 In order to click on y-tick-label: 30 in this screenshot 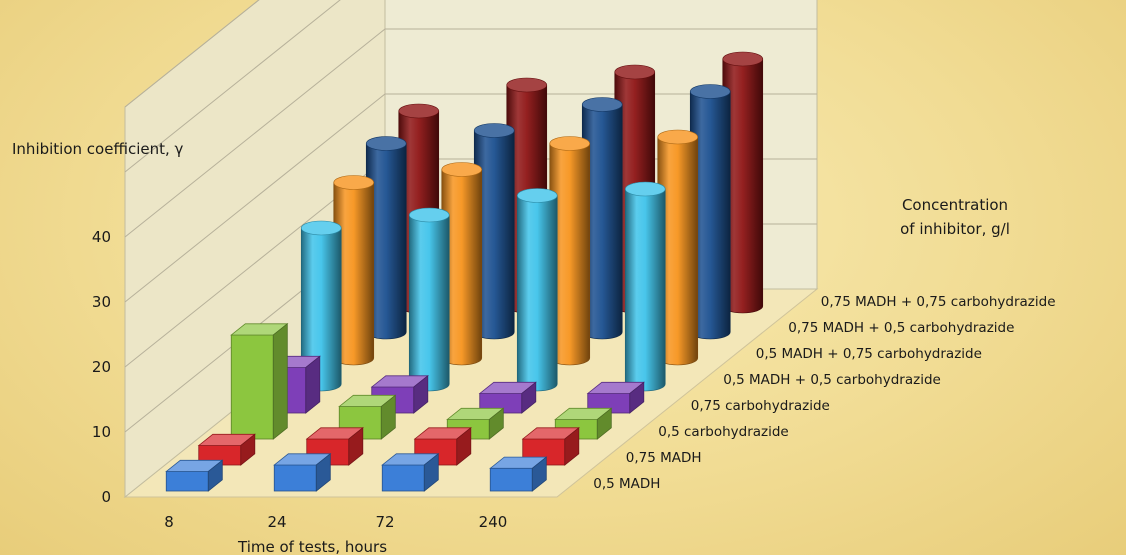, I will do `click(101, 302)`.